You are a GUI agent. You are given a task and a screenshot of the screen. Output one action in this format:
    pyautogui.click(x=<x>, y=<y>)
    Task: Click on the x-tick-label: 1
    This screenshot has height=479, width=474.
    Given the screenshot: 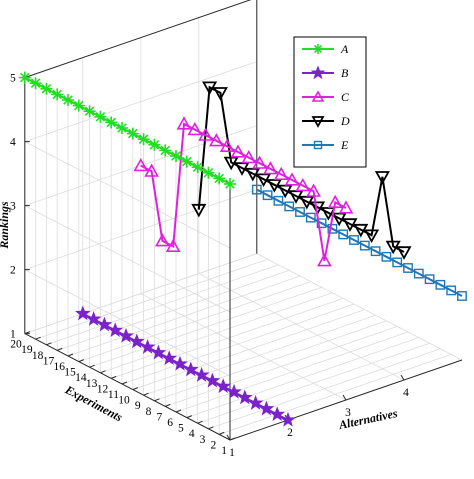 What is the action you would take?
    pyautogui.click(x=232, y=453)
    